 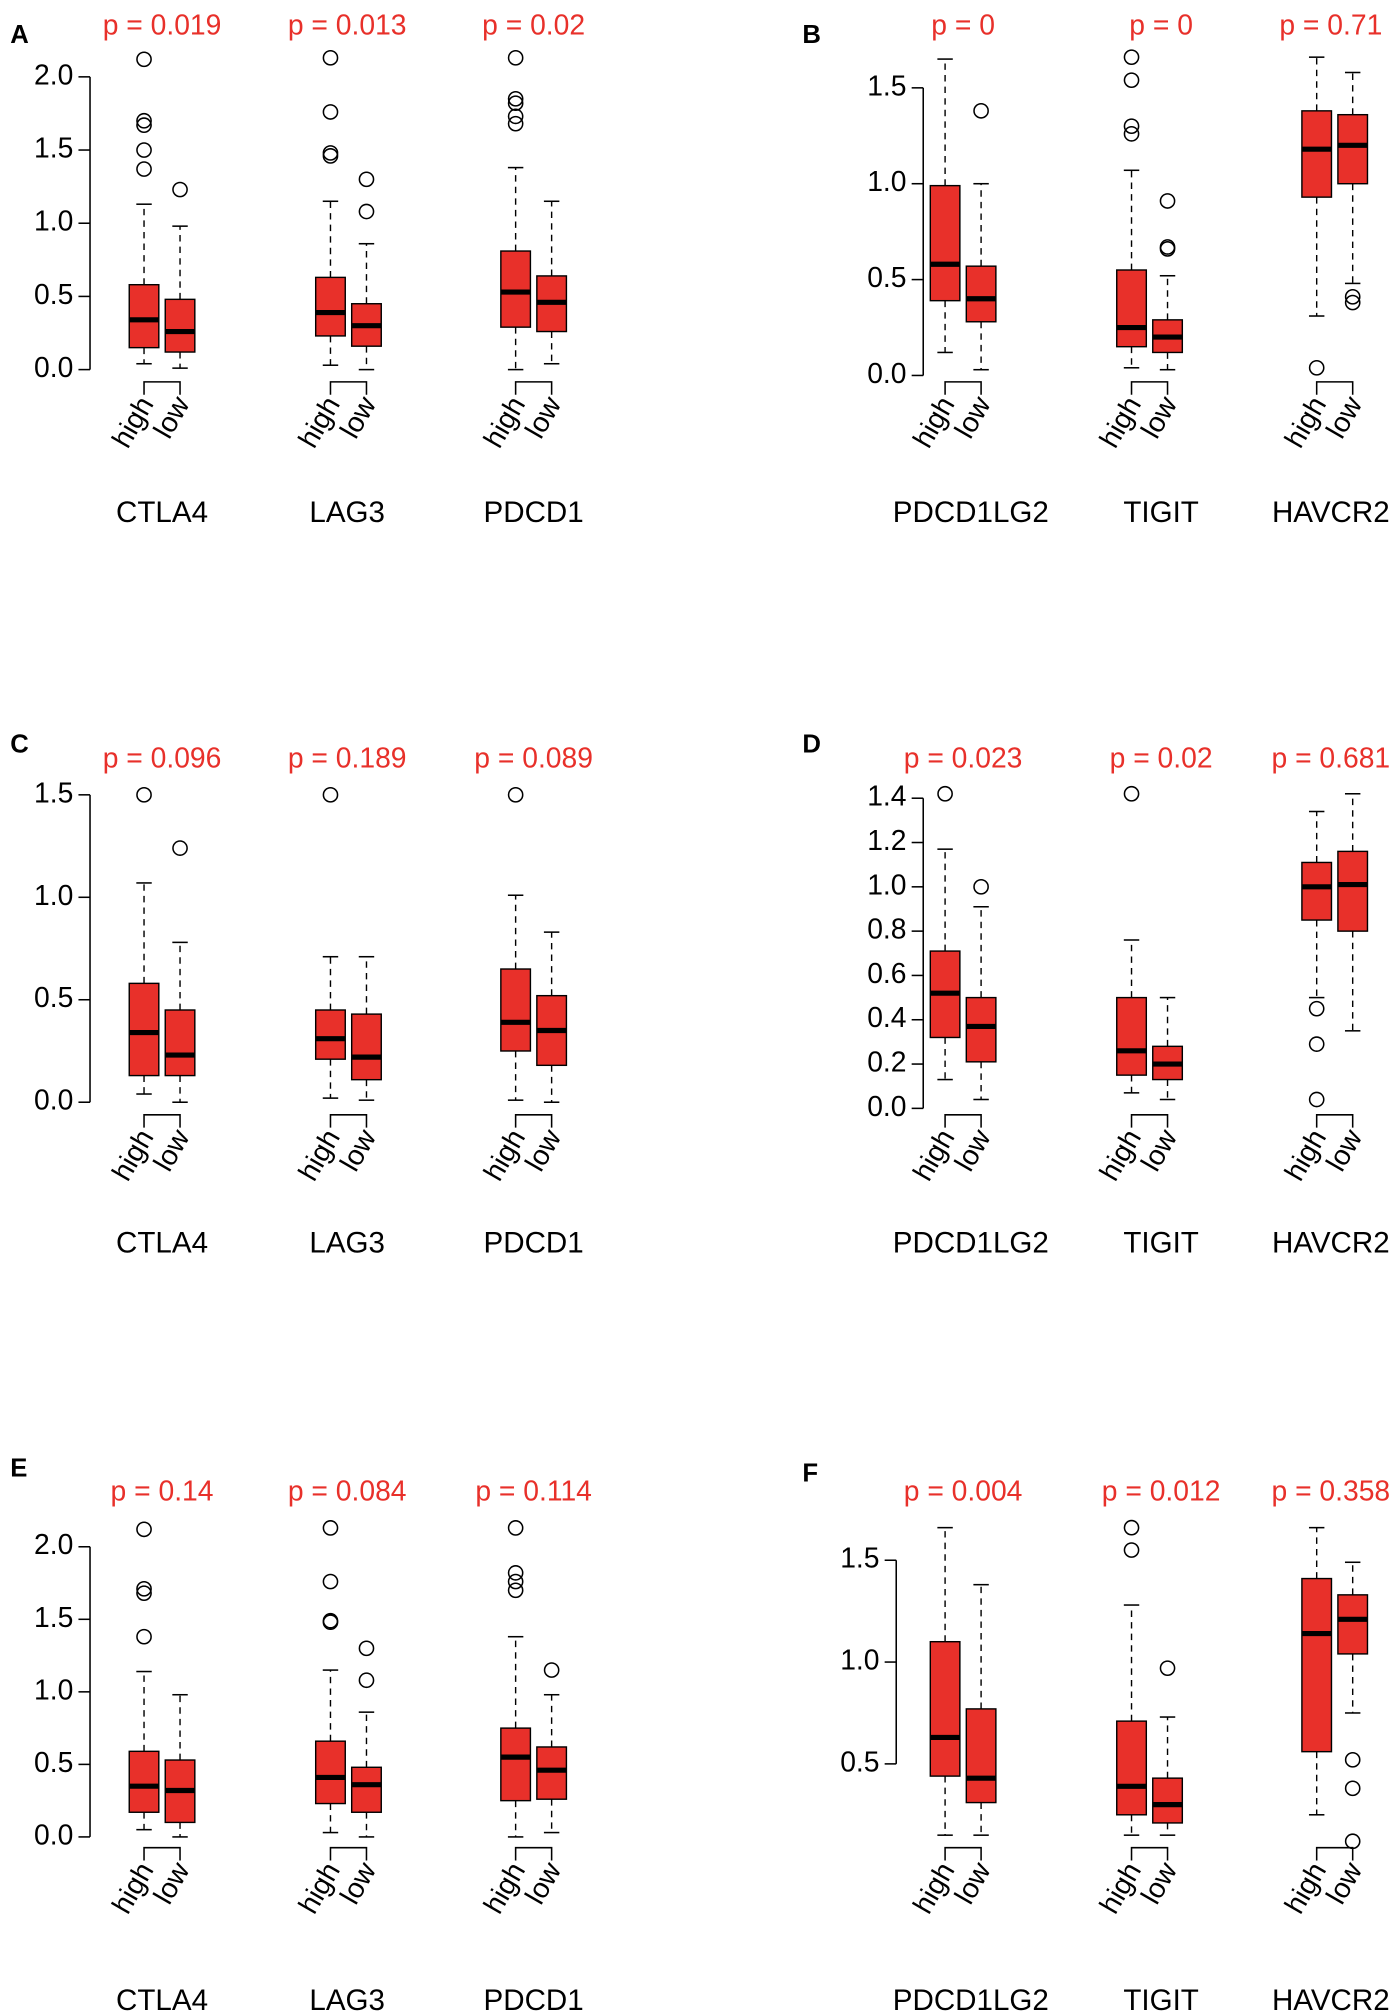 I want to click on p-value-label: p = 0.023, so click(x=963, y=757).